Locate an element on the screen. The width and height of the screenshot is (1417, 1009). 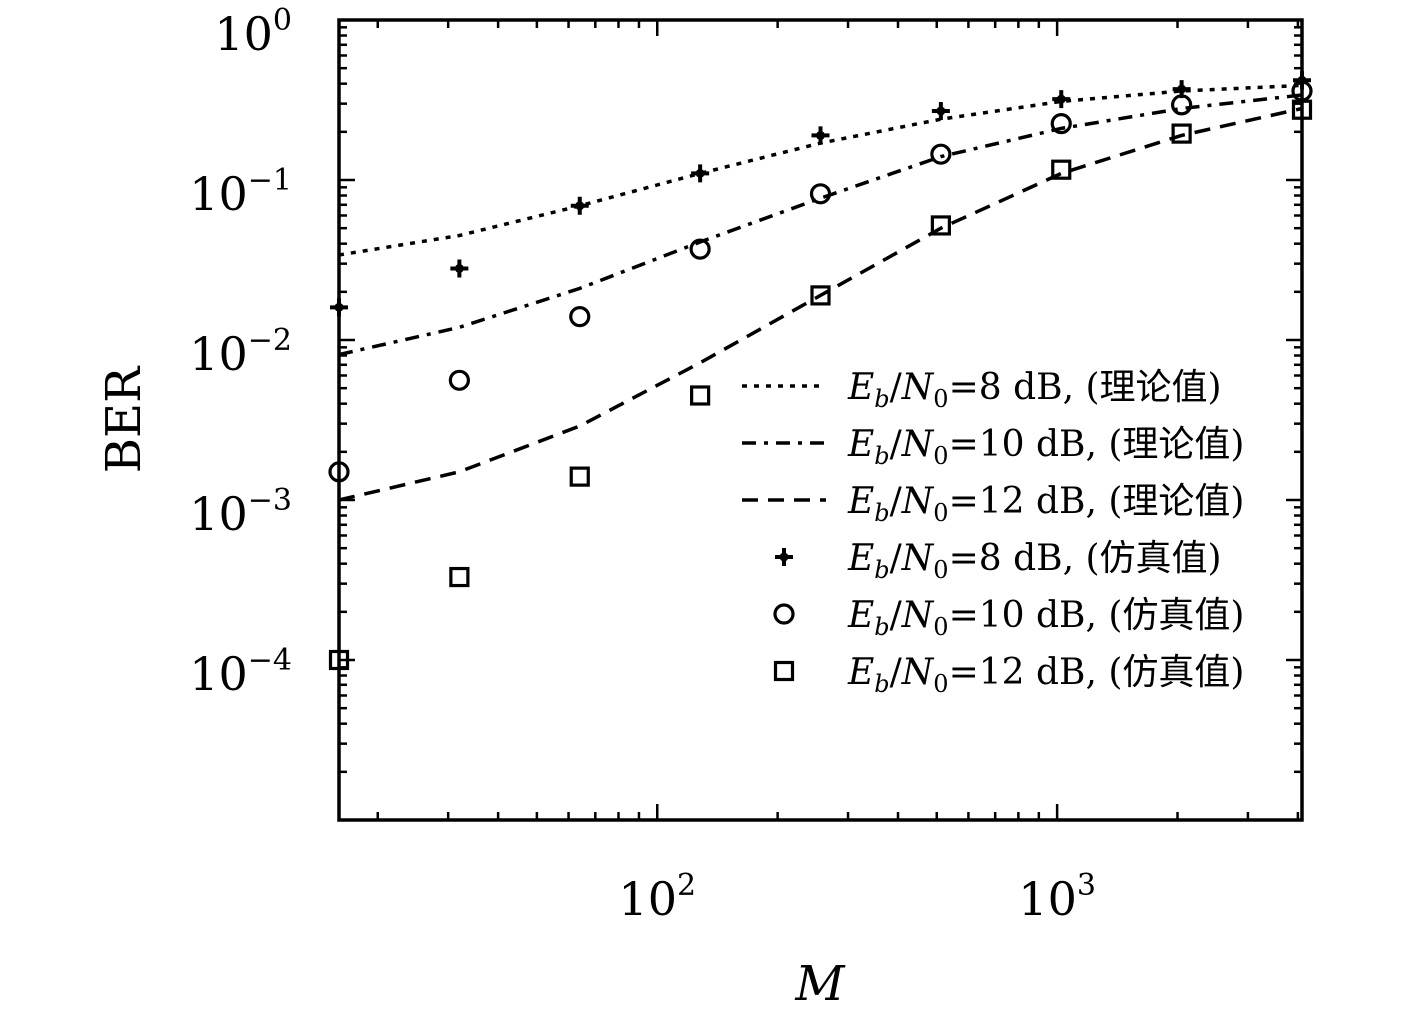
data-point-s3-3-dot is located at coordinates (700, 173).